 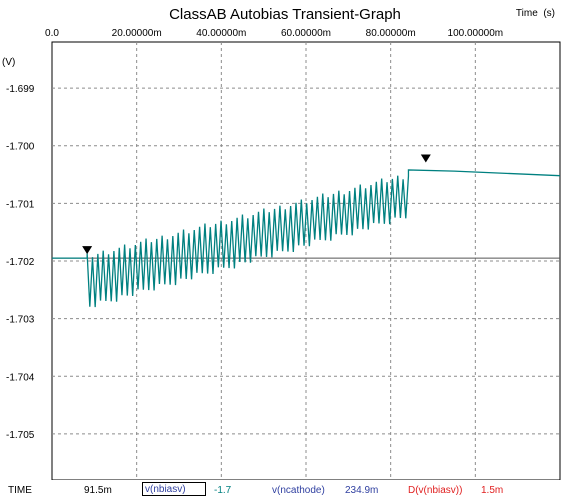 I want to click on y-tick-label: -1.705, so click(x=20, y=435).